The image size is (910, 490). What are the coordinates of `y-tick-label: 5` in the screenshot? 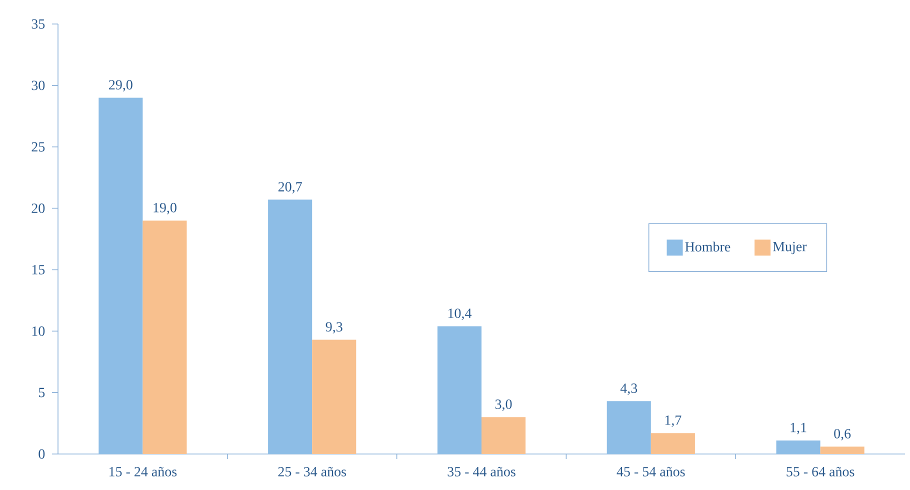 It's located at (41, 393).